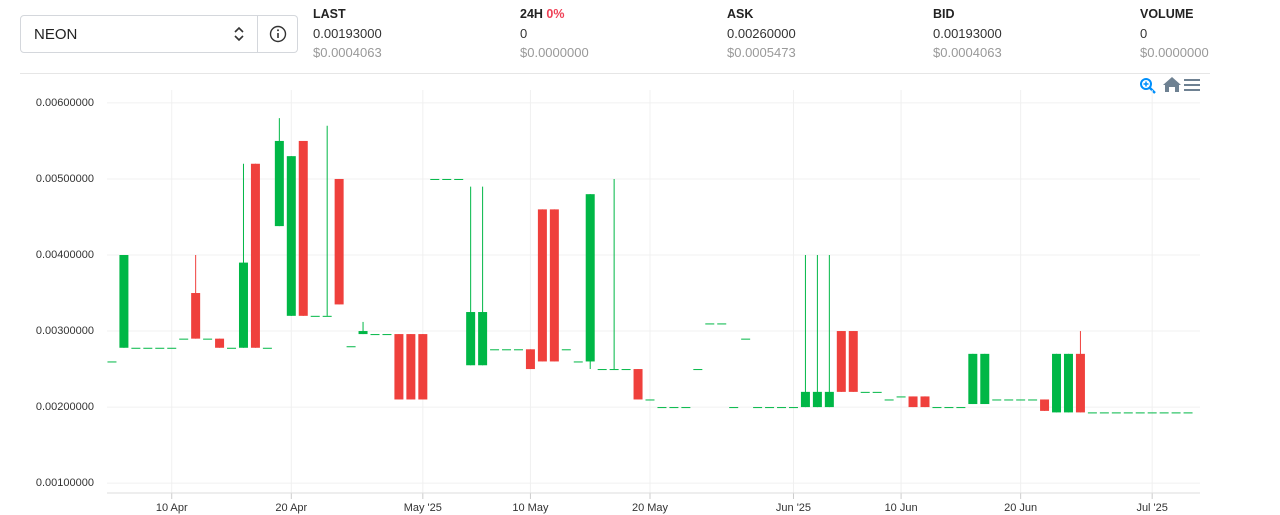 The height and width of the screenshot is (515, 1280). I want to click on x-tick-label: 20 Apr, so click(291, 508).